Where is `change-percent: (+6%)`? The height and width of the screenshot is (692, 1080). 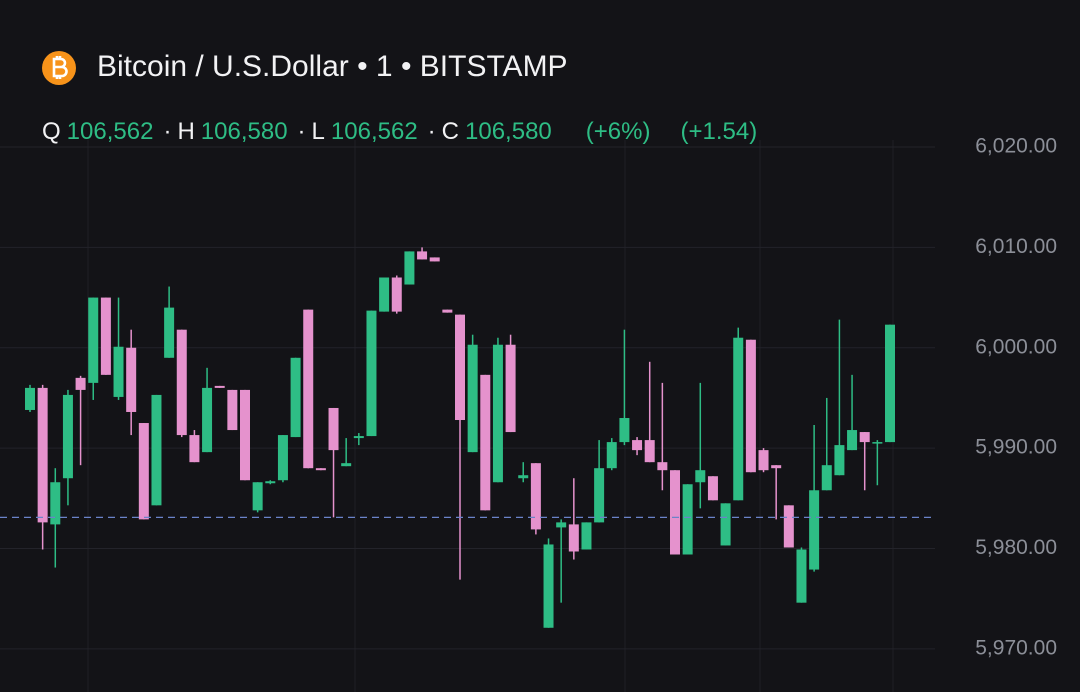 change-percent: (+6%) is located at coordinates (618, 131).